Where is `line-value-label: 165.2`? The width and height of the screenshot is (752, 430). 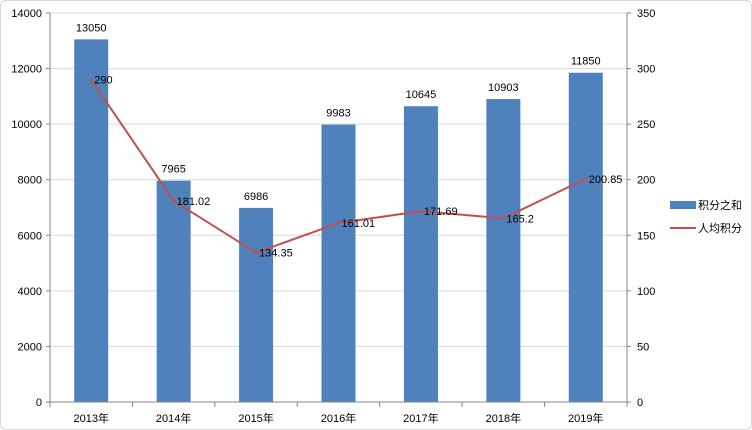 line-value-label: 165.2 is located at coordinates (520, 219).